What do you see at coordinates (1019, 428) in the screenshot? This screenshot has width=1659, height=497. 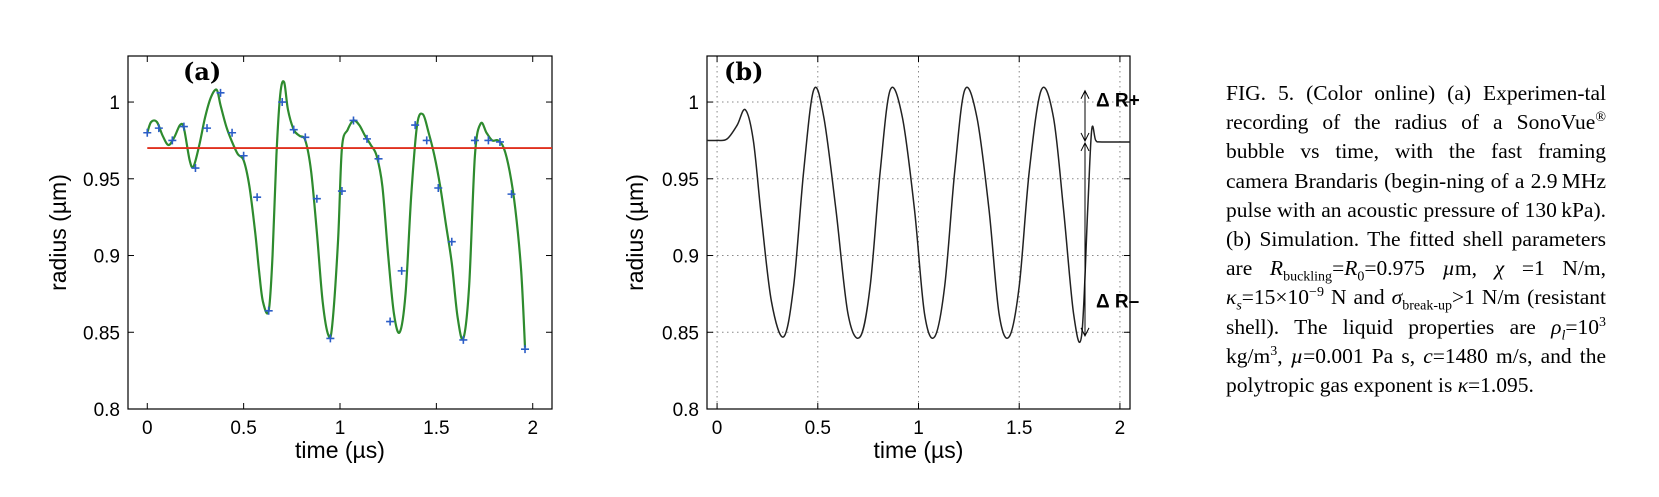 I see `panel-b-xtick-label-3: 1.5` at bounding box center [1019, 428].